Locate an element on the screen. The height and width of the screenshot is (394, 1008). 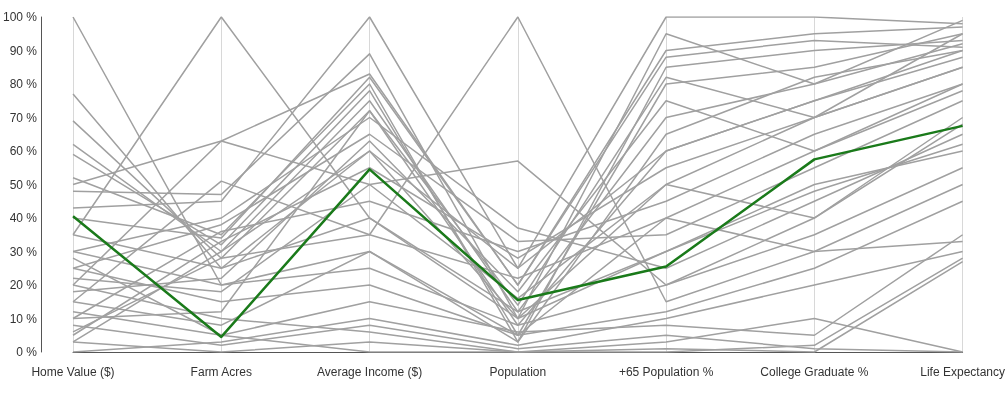
y-tick-label: 80 % is located at coordinates (23, 84).